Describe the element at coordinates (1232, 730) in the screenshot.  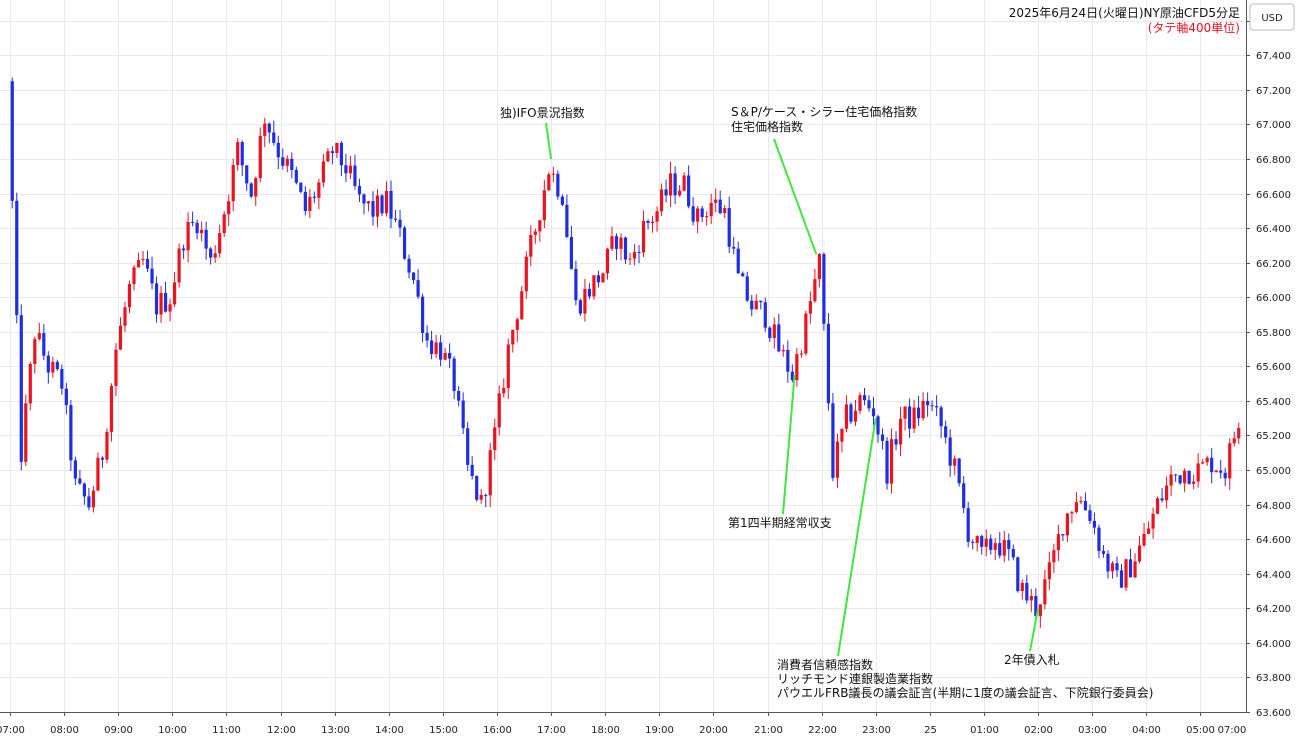
I see `x-tick-label: 07:00` at that location.